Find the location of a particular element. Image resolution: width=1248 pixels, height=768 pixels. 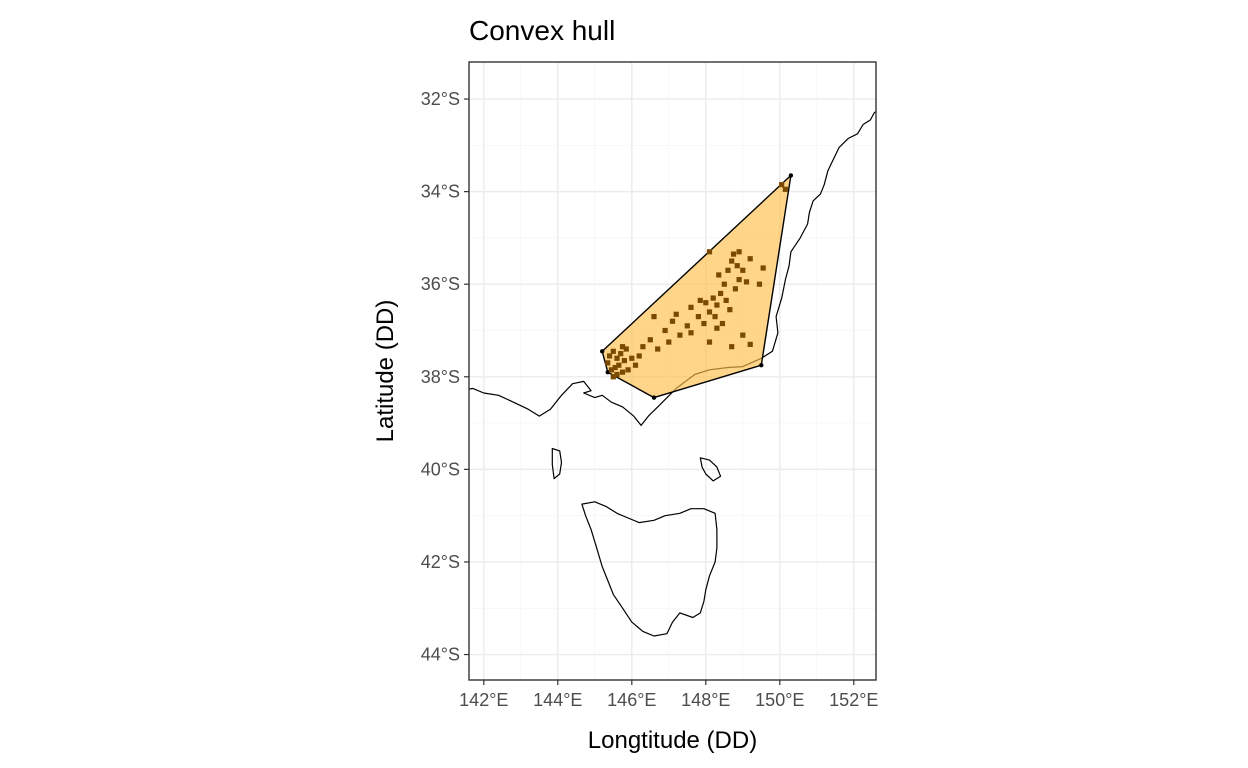

y-tick-label: 34°S is located at coordinates (440, 192).